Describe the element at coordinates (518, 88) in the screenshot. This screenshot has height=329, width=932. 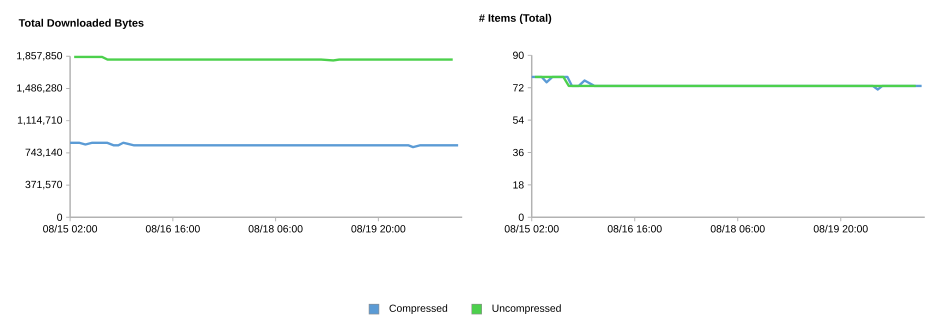
I see `y-tick-label: 72` at that location.